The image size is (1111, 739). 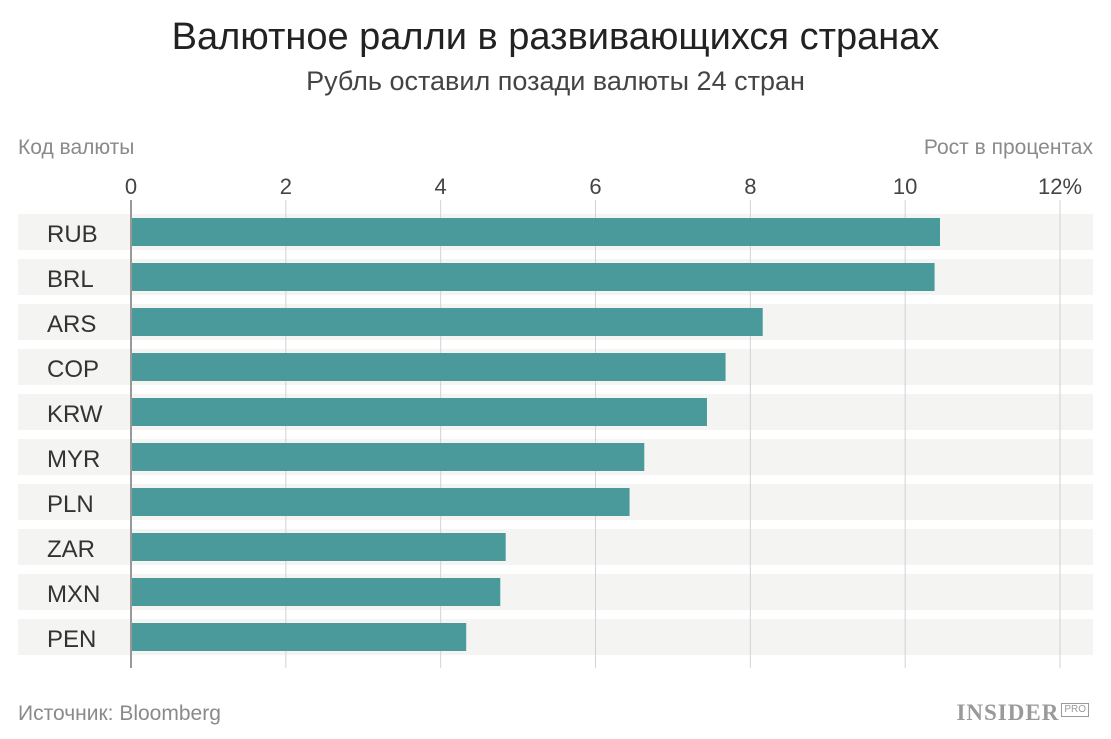 What do you see at coordinates (1008, 712) in the screenshot?
I see `logo-text: INSIDER` at bounding box center [1008, 712].